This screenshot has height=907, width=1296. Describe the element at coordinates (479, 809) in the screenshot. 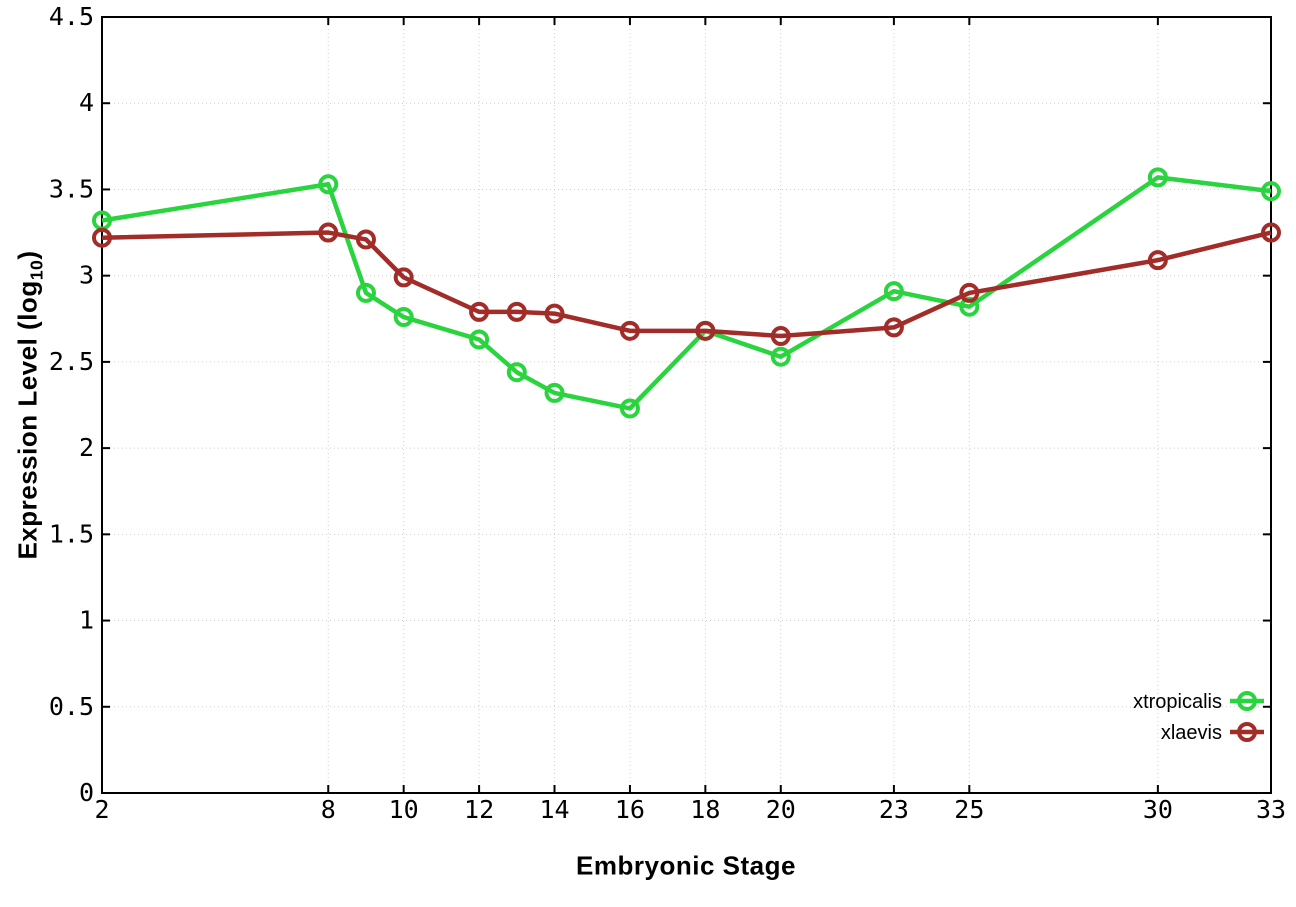

I see `x-tick-label: 12` at that location.